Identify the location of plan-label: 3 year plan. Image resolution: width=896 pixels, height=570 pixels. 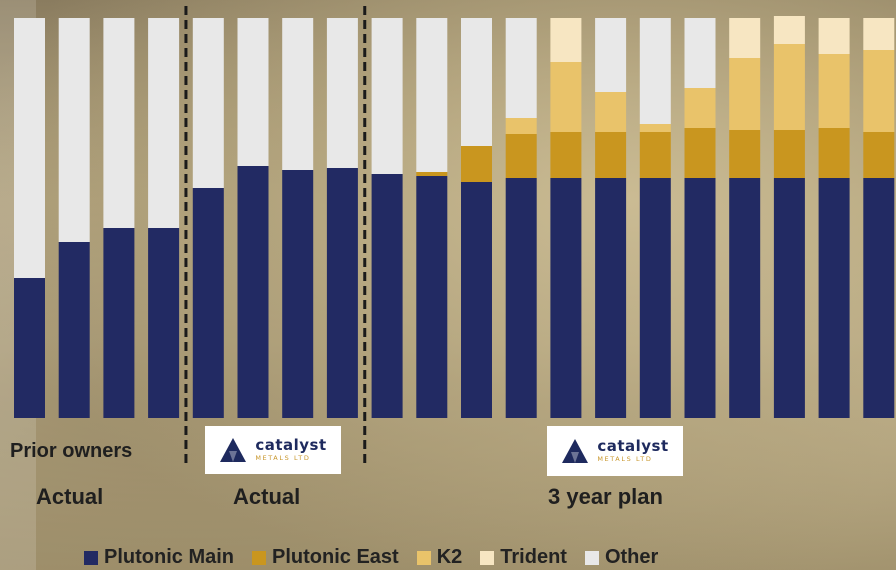
(605, 496).